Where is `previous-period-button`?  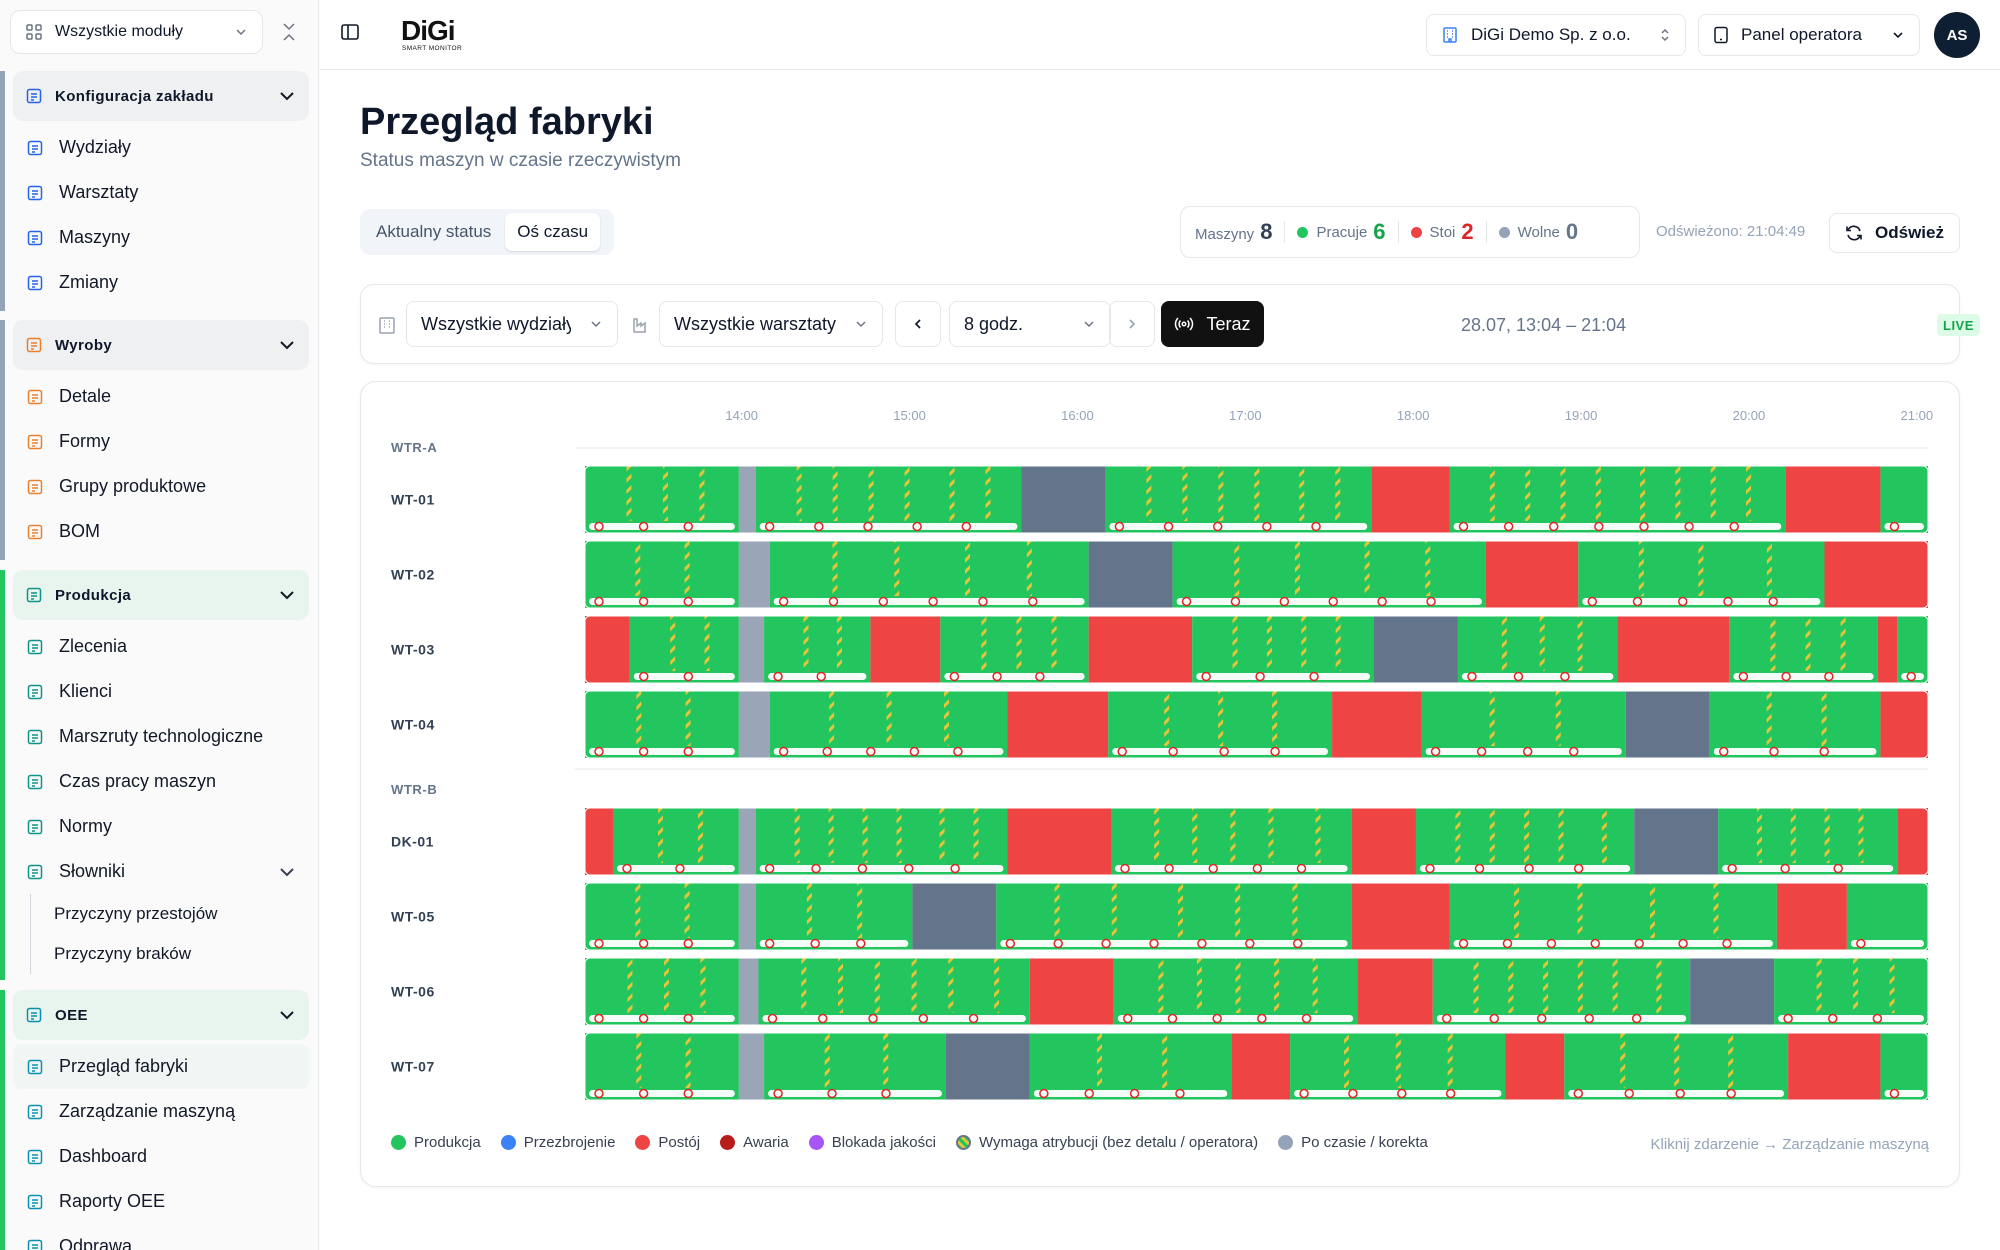
previous-period-button is located at coordinates (918, 324).